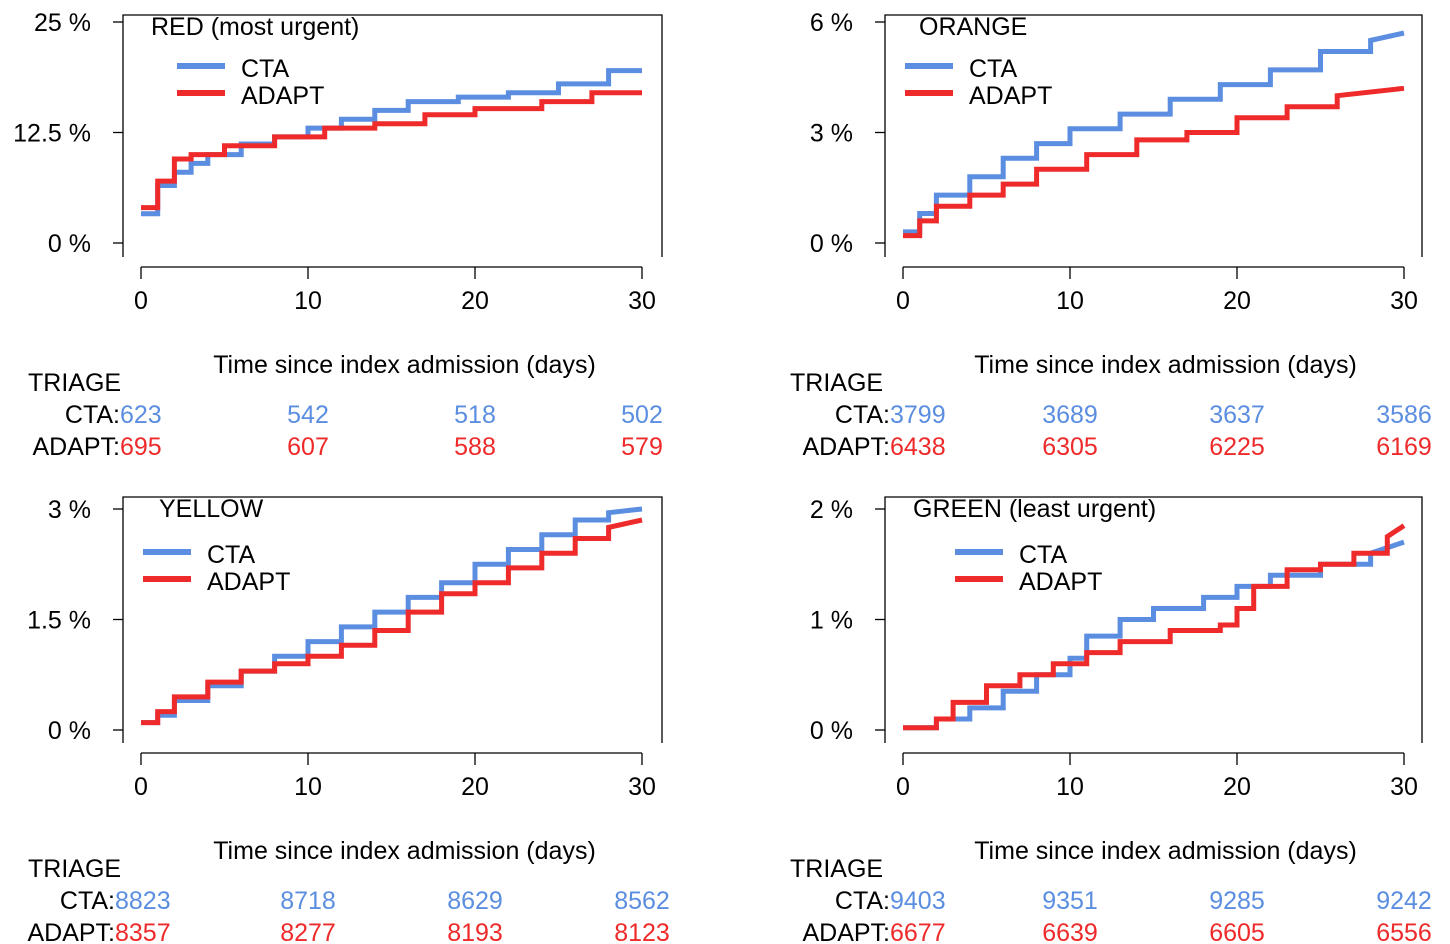  I want to click on risk-table-value: 588, so click(475, 447).